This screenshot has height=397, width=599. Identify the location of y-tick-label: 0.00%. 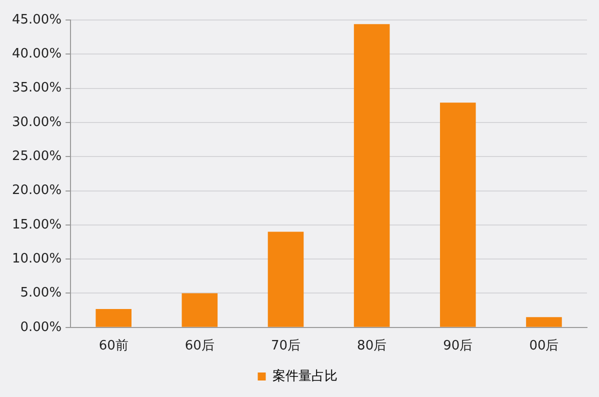
(41, 327).